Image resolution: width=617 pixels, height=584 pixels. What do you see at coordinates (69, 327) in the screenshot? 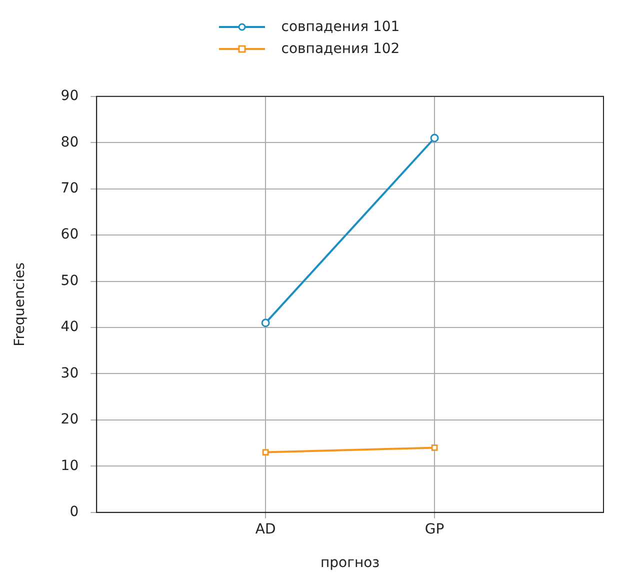
I see `y-tick-label: 40` at bounding box center [69, 327].